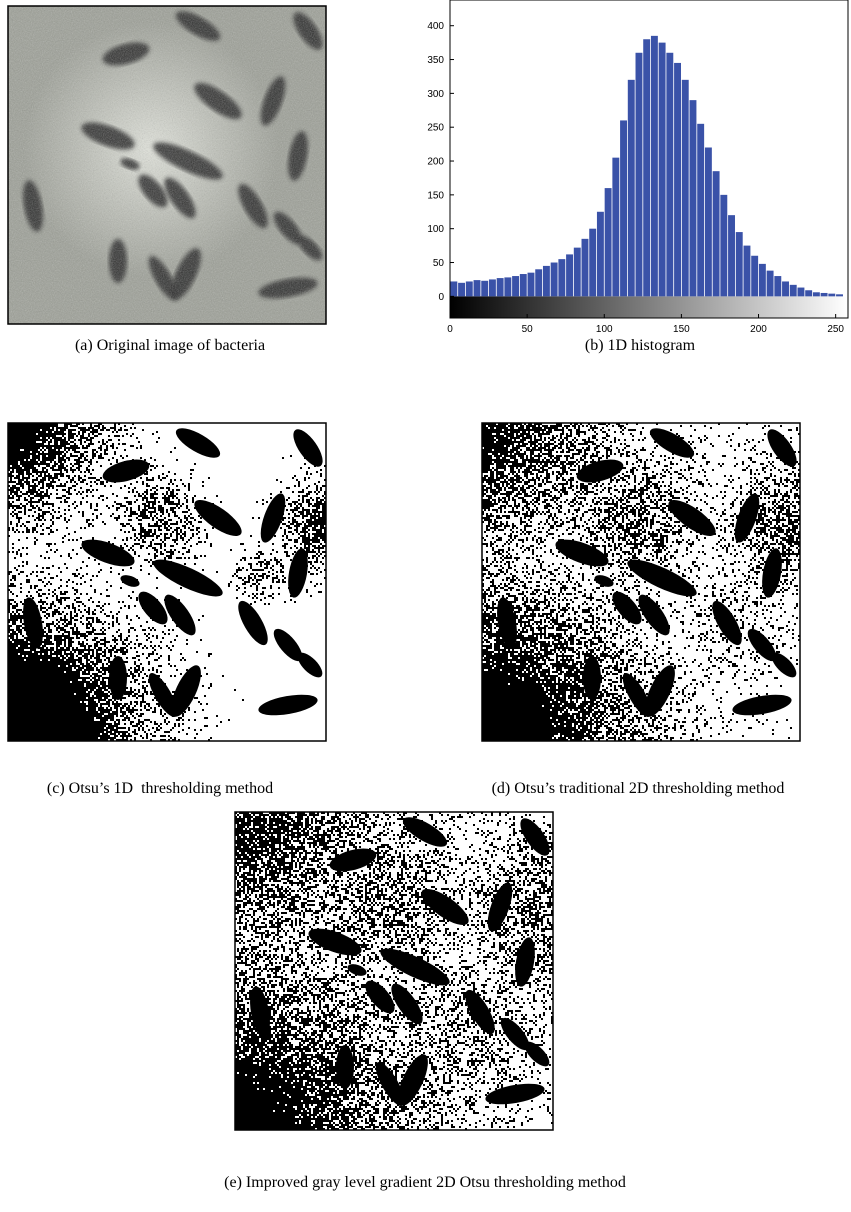 The width and height of the screenshot is (851, 1212). Describe the element at coordinates (681, 329) in the screenshot. I see `x-tick-label: 150` at that location.